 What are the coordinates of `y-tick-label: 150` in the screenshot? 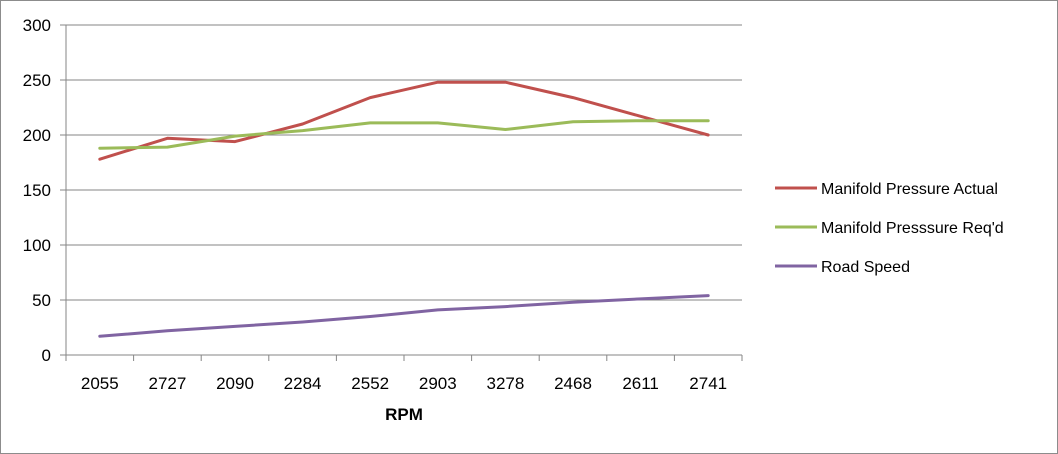 It's located at (37, 190).